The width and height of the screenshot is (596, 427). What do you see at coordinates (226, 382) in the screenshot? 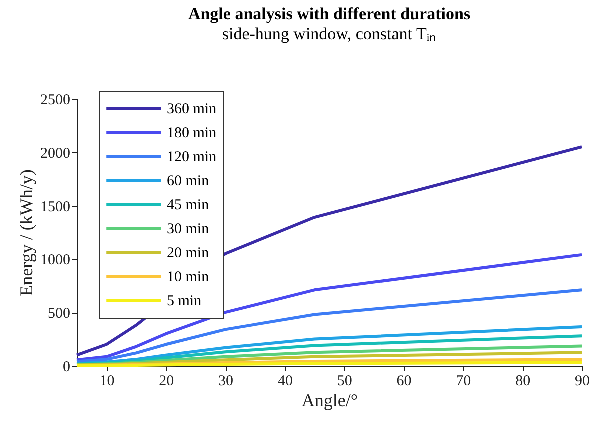
I see `x-tick-label: 30` at bounding box center [226, 382].